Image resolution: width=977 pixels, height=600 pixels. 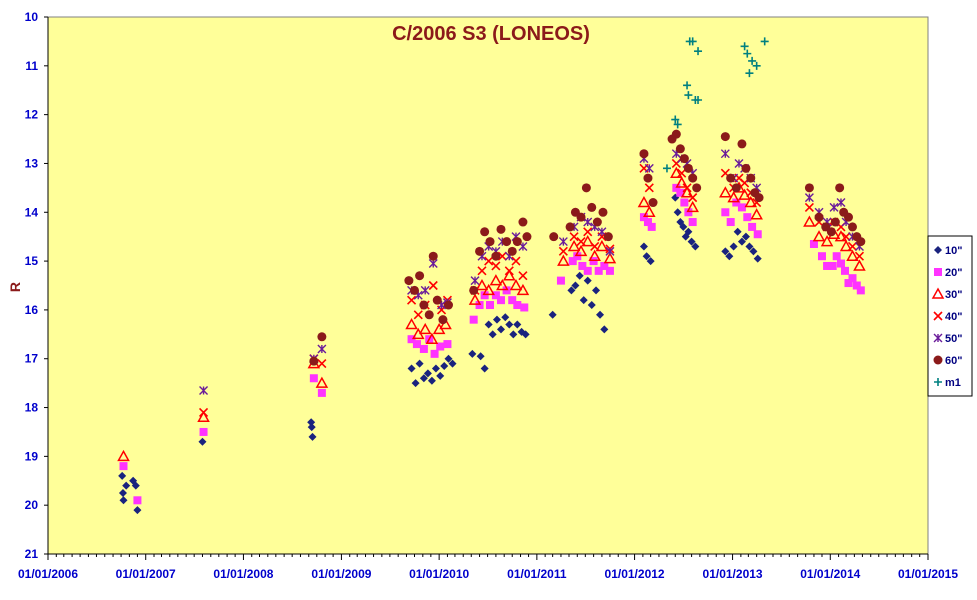 I want to click on legend-label: m1, so click(x=953, y=383).